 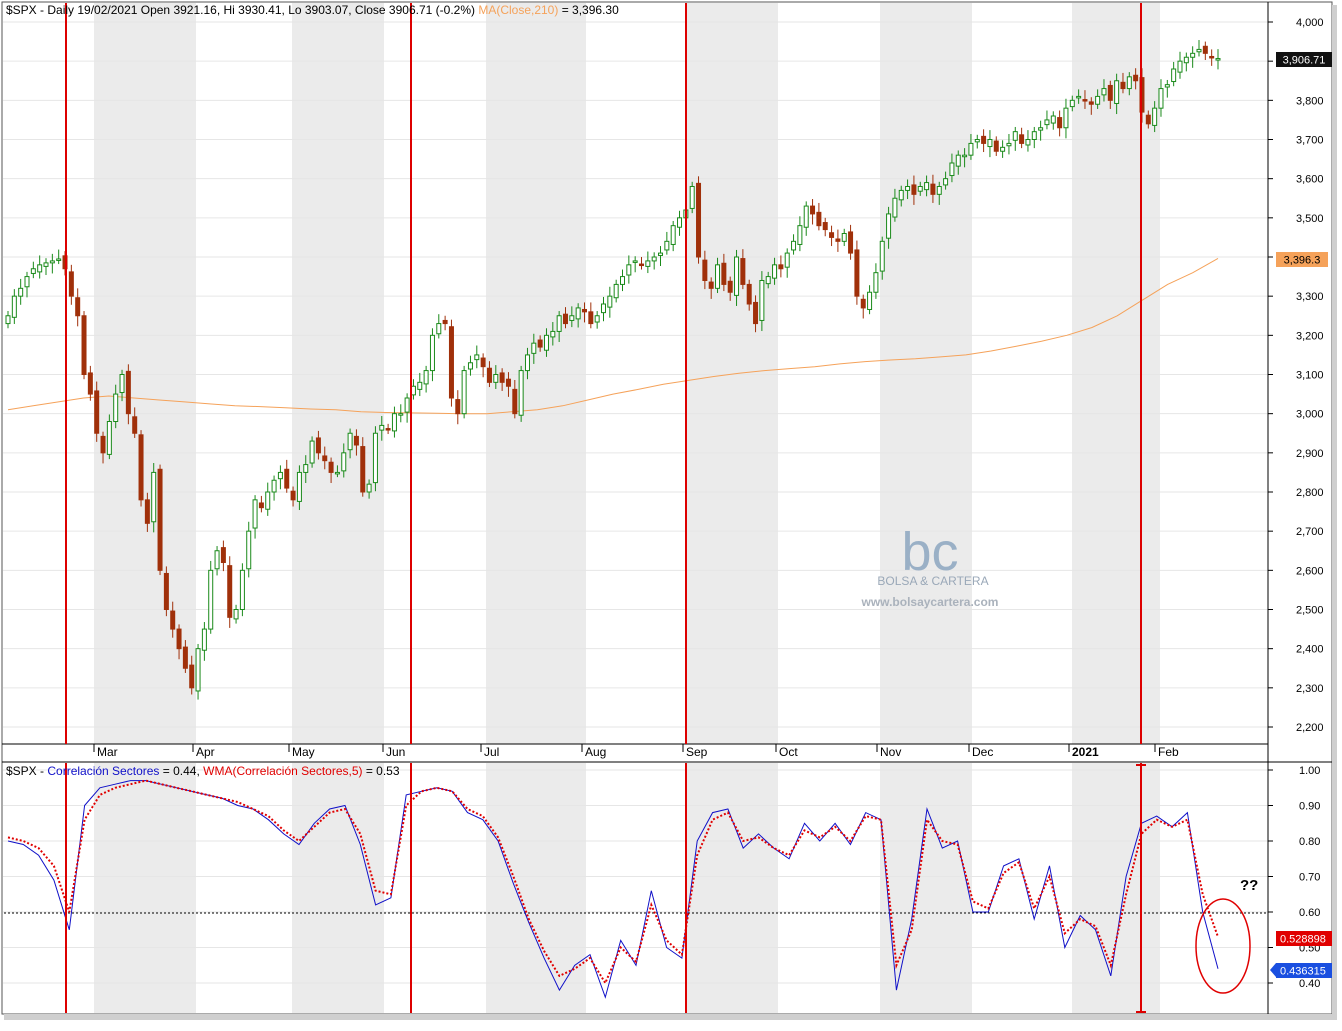 What do you see at coordinates (1309, 771) in the screenshot?
I see `y-tick-label: 1.00` at bounding box center [1309, 771].